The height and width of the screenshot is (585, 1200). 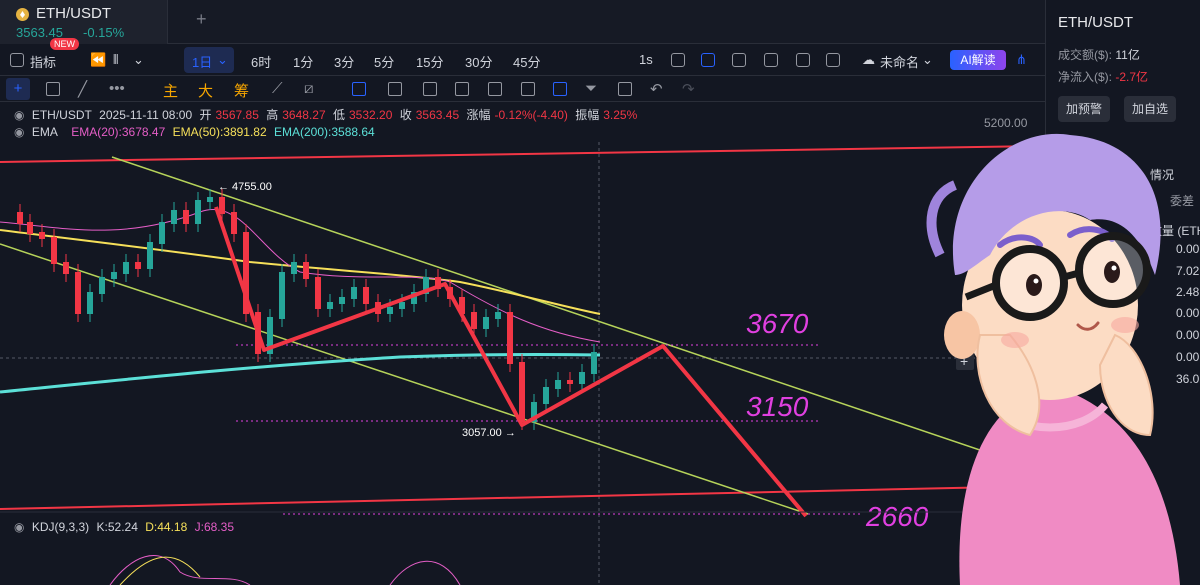 I want to click on ema200-line, so click(x=300, y=373).